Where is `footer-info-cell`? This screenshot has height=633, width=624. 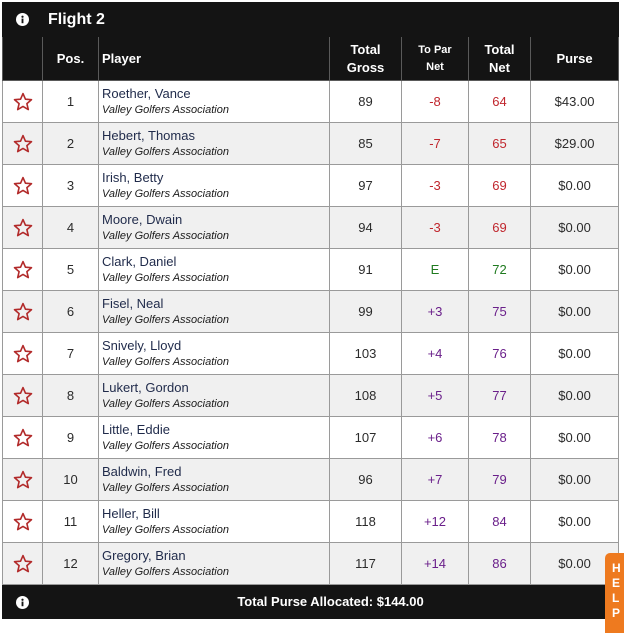
footer-info-cell is located at coordinates (22, 601).